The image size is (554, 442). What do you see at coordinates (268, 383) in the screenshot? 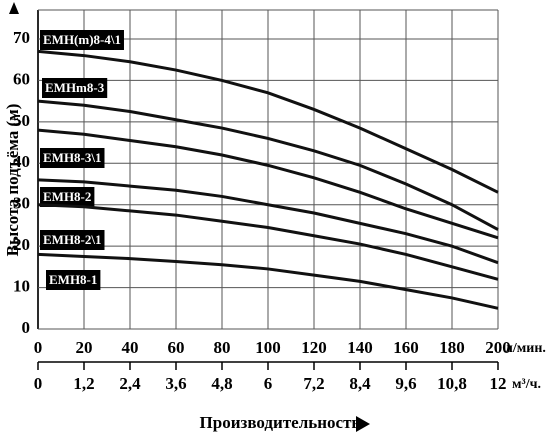
I see `x2-tick-label: 6` at bounding box center [268, 383].